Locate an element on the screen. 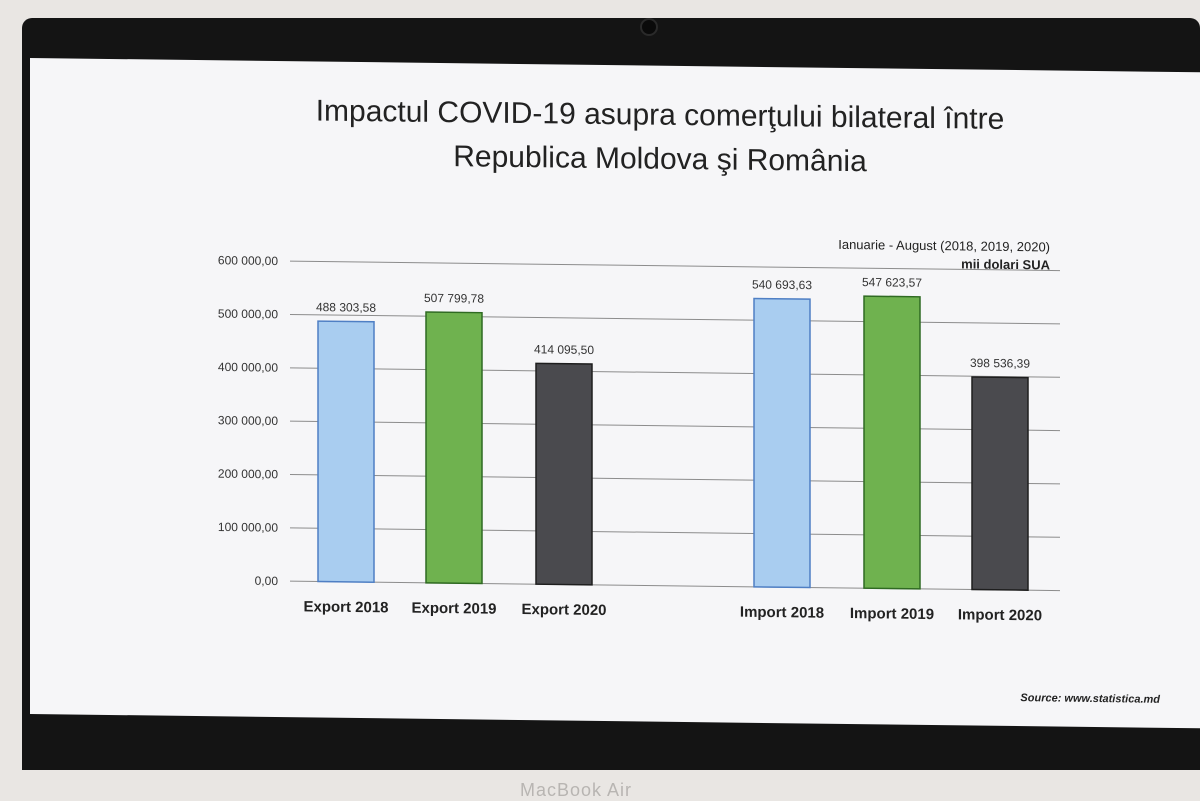 This screenshot has height=801, width=1200. data-label: 414 095,50 is located at coordinates (564, 349).